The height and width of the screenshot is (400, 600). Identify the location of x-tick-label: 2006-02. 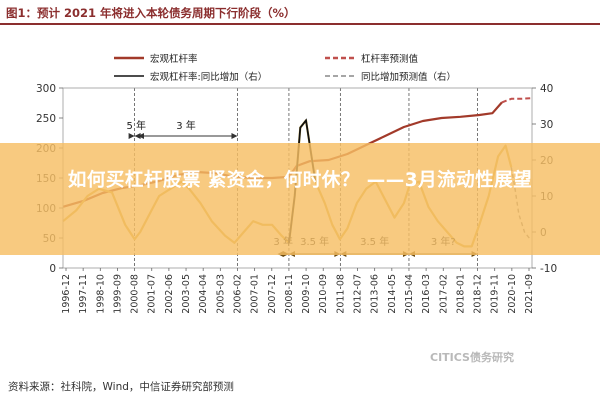
(237, 294).